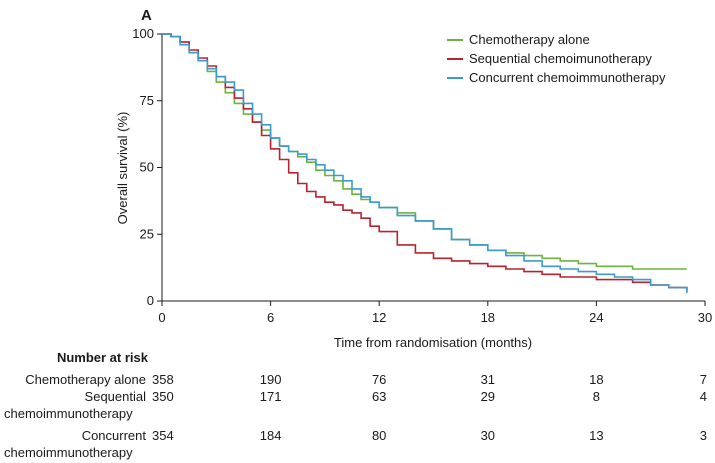 The height and width of the screenshot is (463, 715). What do you see at coordinates (705, 317) in the screenshot?
I see `x-tick-label: 30` at bounding box center [705, 317].